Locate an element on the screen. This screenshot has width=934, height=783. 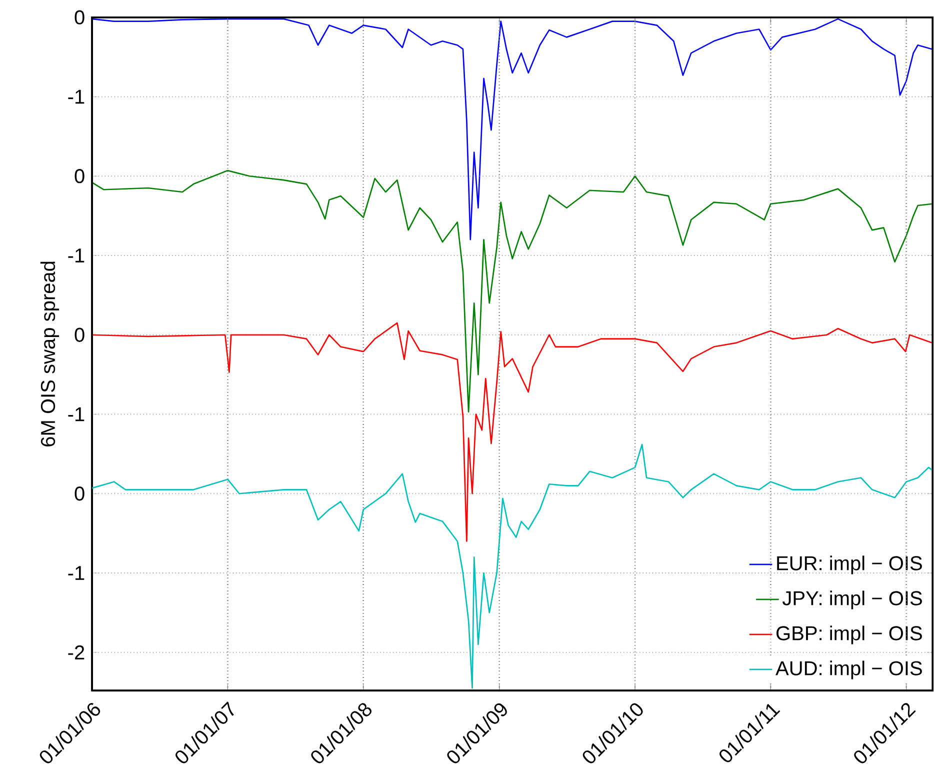
legend-label: GBP: impl − OIS is located at coordinates (849, 635).